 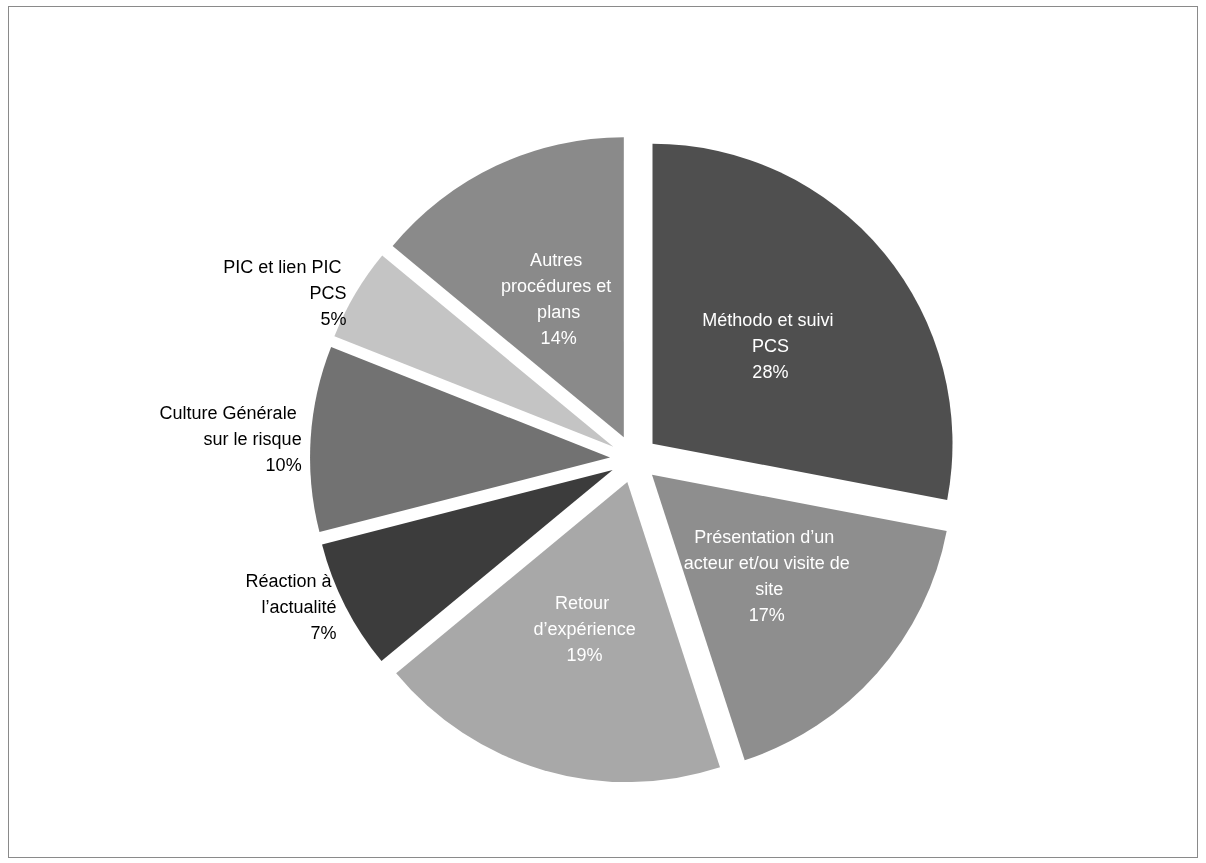 I want to click on slice-label: Réaction à l’actualité, so click(x=291, y=594).